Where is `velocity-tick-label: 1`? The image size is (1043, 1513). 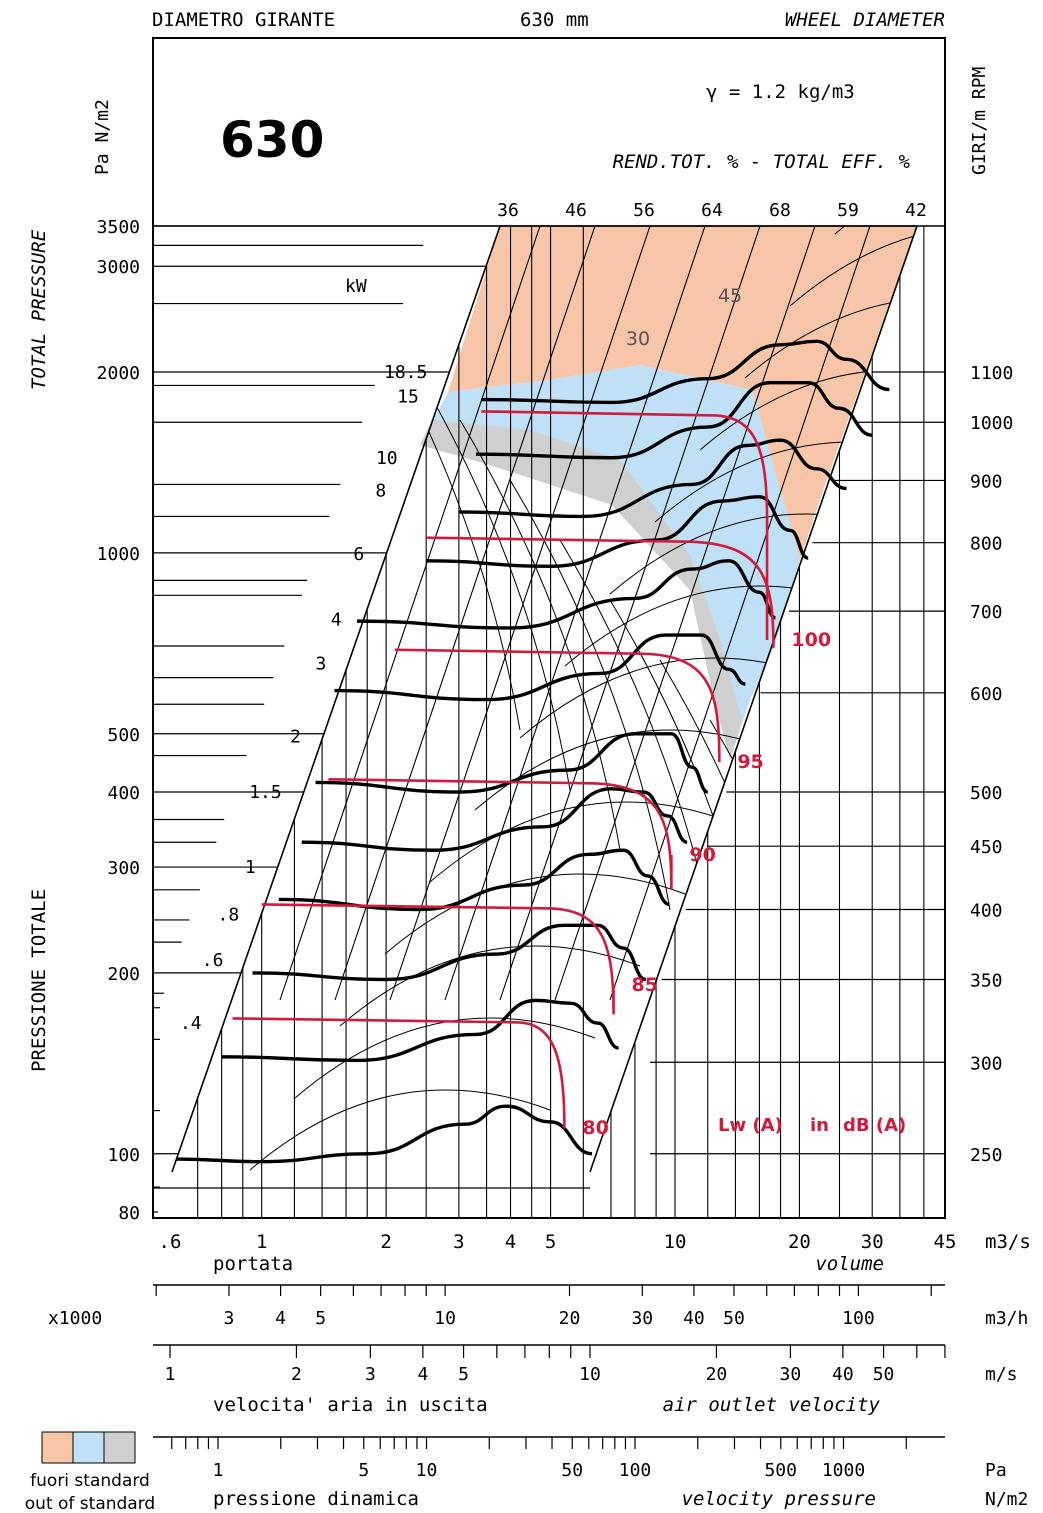
velocity-tick-label: 1 is located at coordinates (170, 1374).